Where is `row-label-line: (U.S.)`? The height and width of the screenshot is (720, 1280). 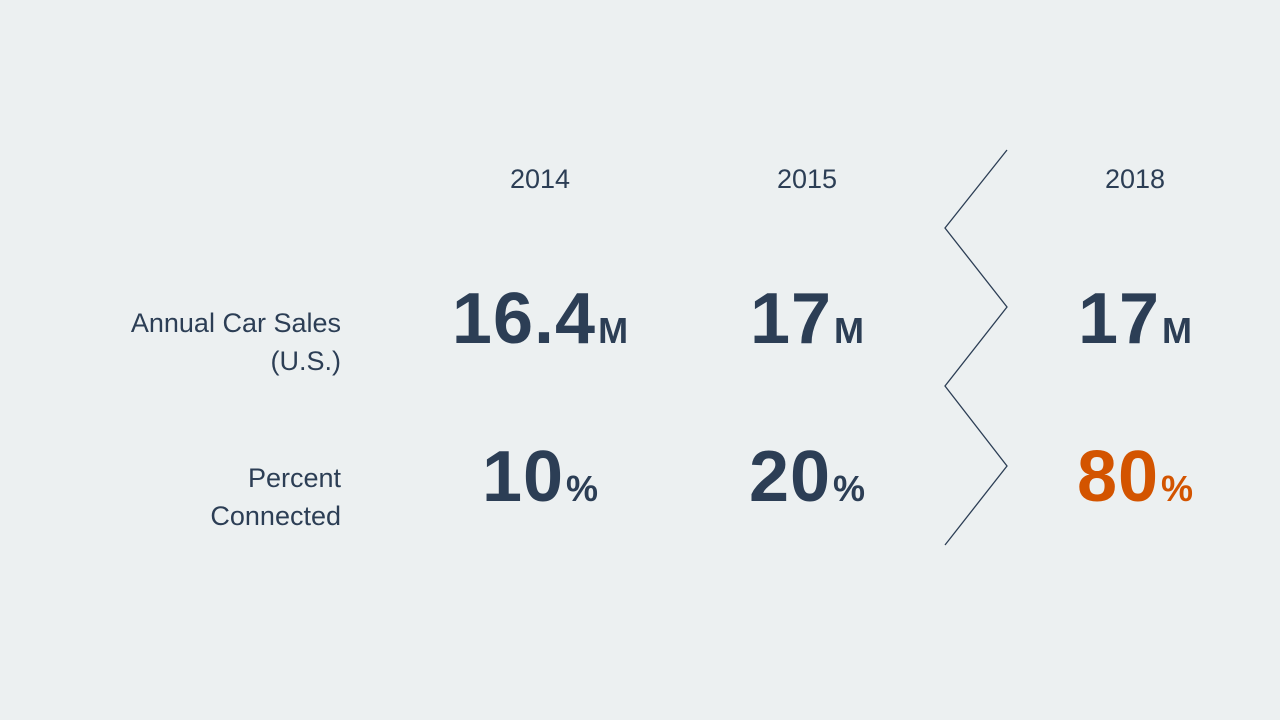
row-label-line: (U.S.) is located at coordinates (306, 361).